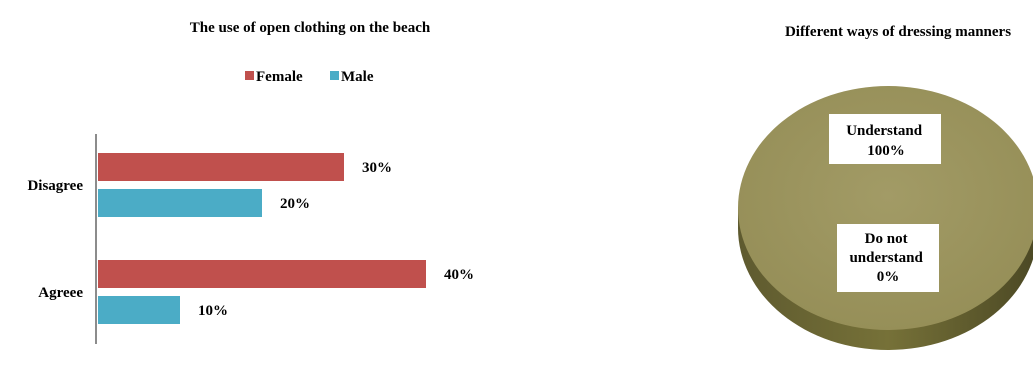 This screenshot has height=374, width=1033. I want to click on legend-swatch-female, so click(249, 75).